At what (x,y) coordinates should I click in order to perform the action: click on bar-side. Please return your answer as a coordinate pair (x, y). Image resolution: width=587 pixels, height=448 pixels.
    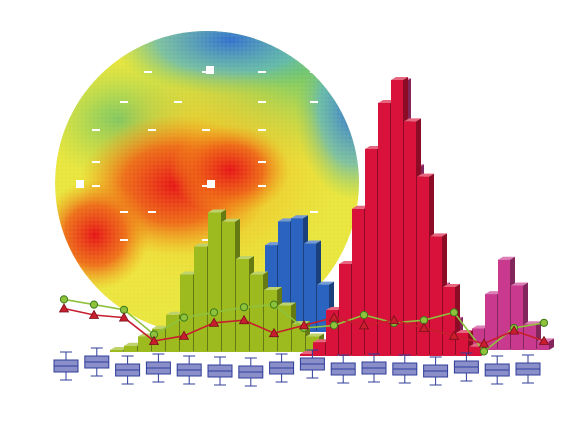
    Looking at the image, I should click on (551, 344).